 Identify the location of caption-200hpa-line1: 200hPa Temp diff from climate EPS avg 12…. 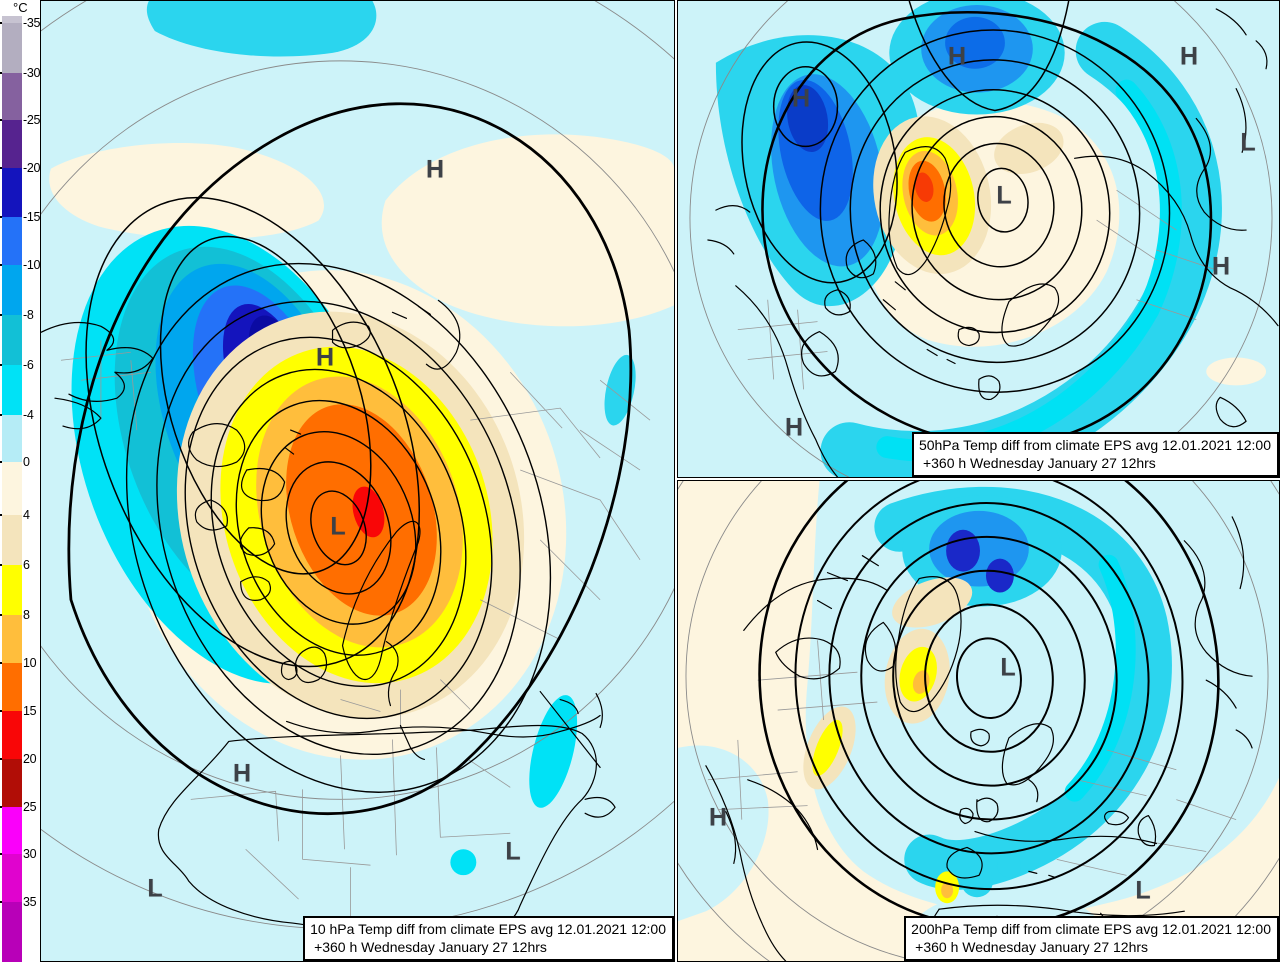
(1091, 929).